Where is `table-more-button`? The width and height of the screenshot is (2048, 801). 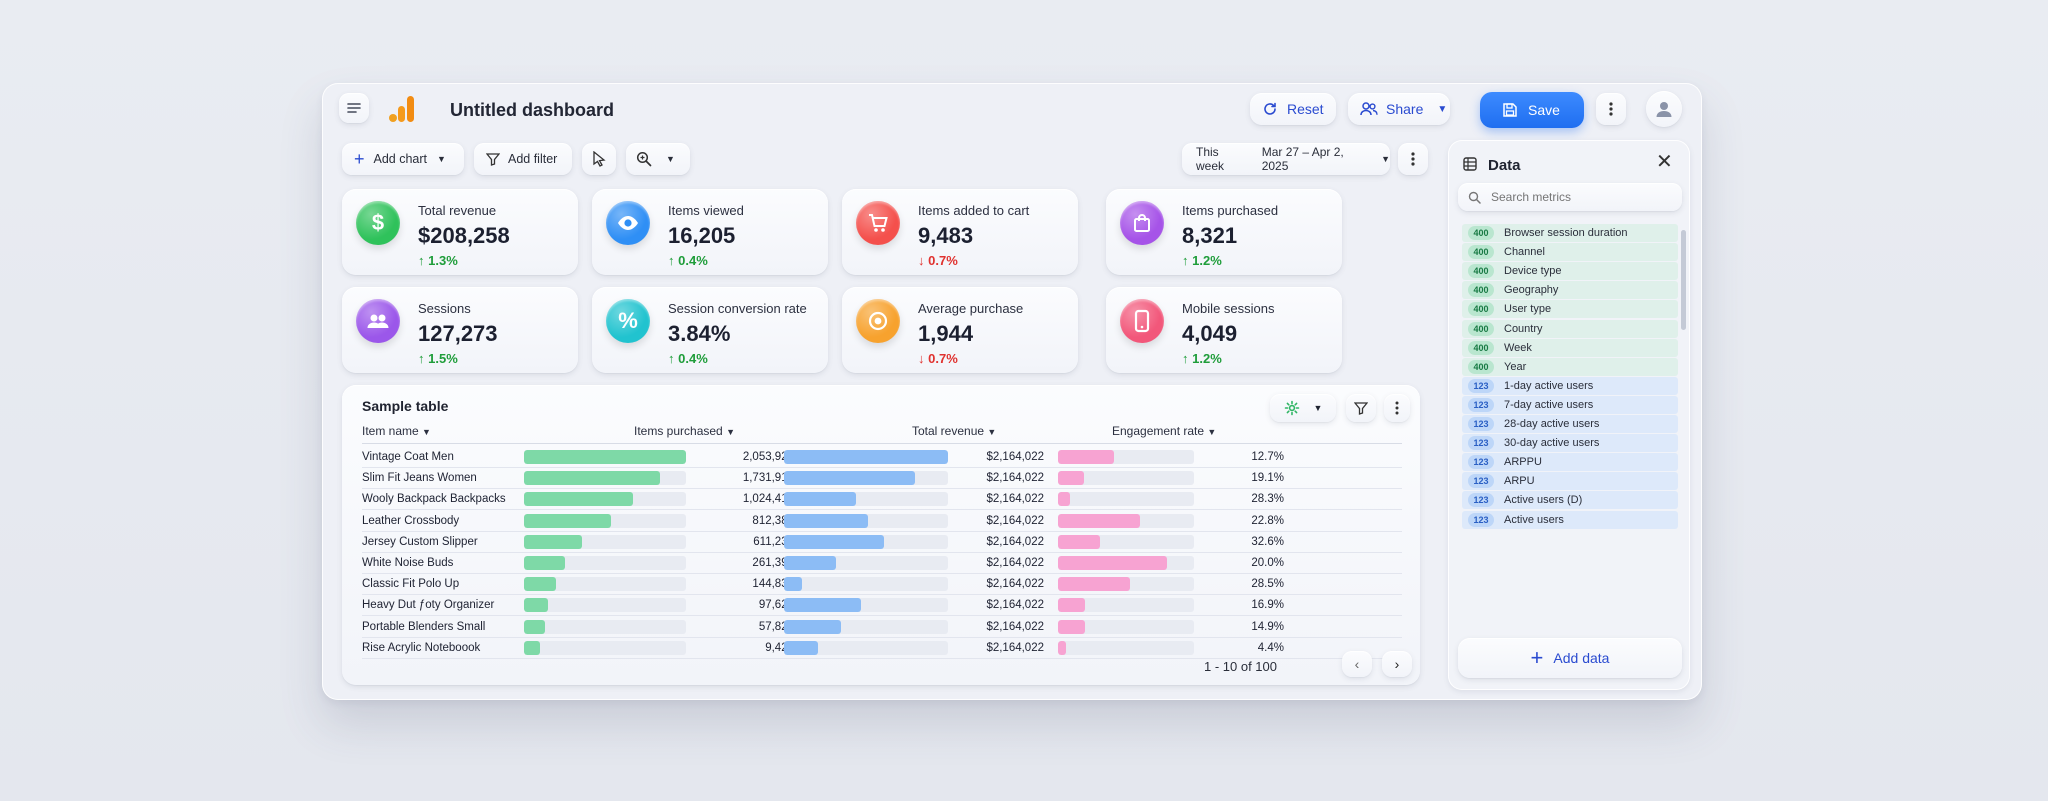
table-more-button is located at coordinates (1397, 408).